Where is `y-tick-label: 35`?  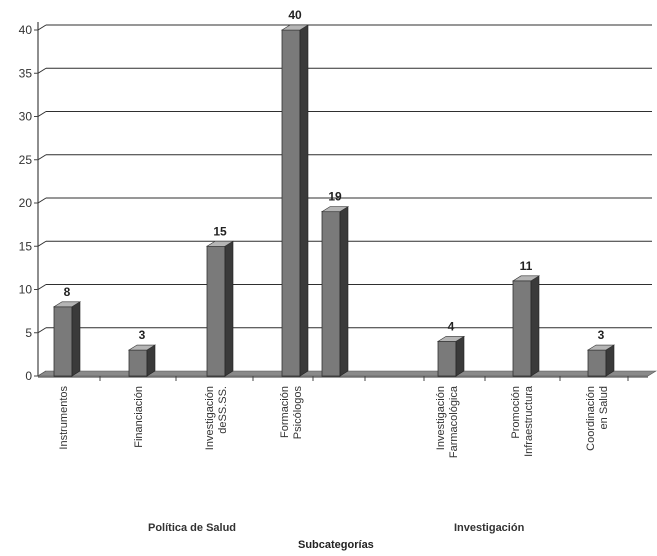
y-tick-label: 35 is located at coordinates (26, 73).